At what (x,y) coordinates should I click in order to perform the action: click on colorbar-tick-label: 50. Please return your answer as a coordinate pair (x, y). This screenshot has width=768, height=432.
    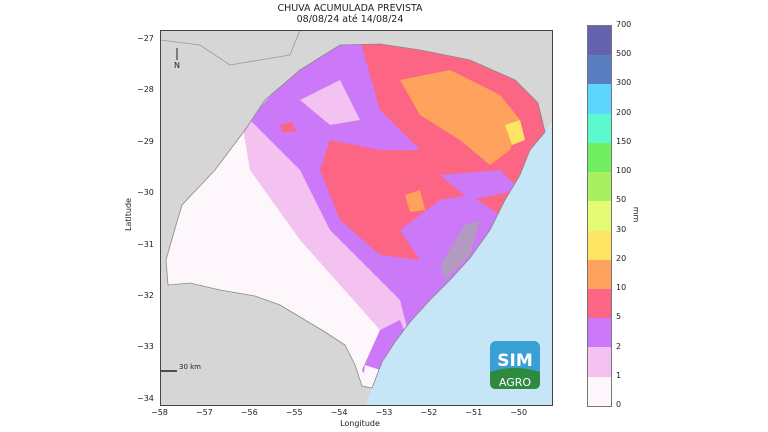
    Looking at the image, I should click on (621, 200).